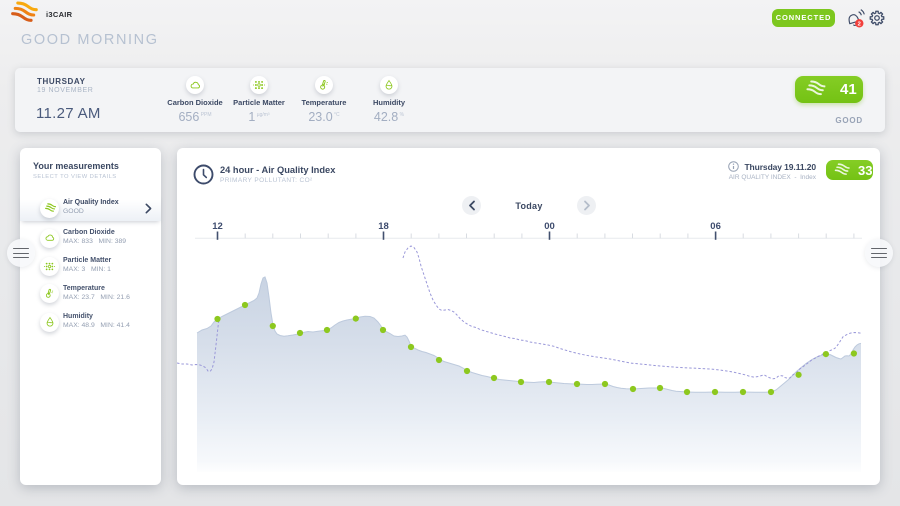 This screenshot has width=900, height=506. Describe the element at coordinates (383, 226) in the screenshot. I see `svg-text: 18` at that location.